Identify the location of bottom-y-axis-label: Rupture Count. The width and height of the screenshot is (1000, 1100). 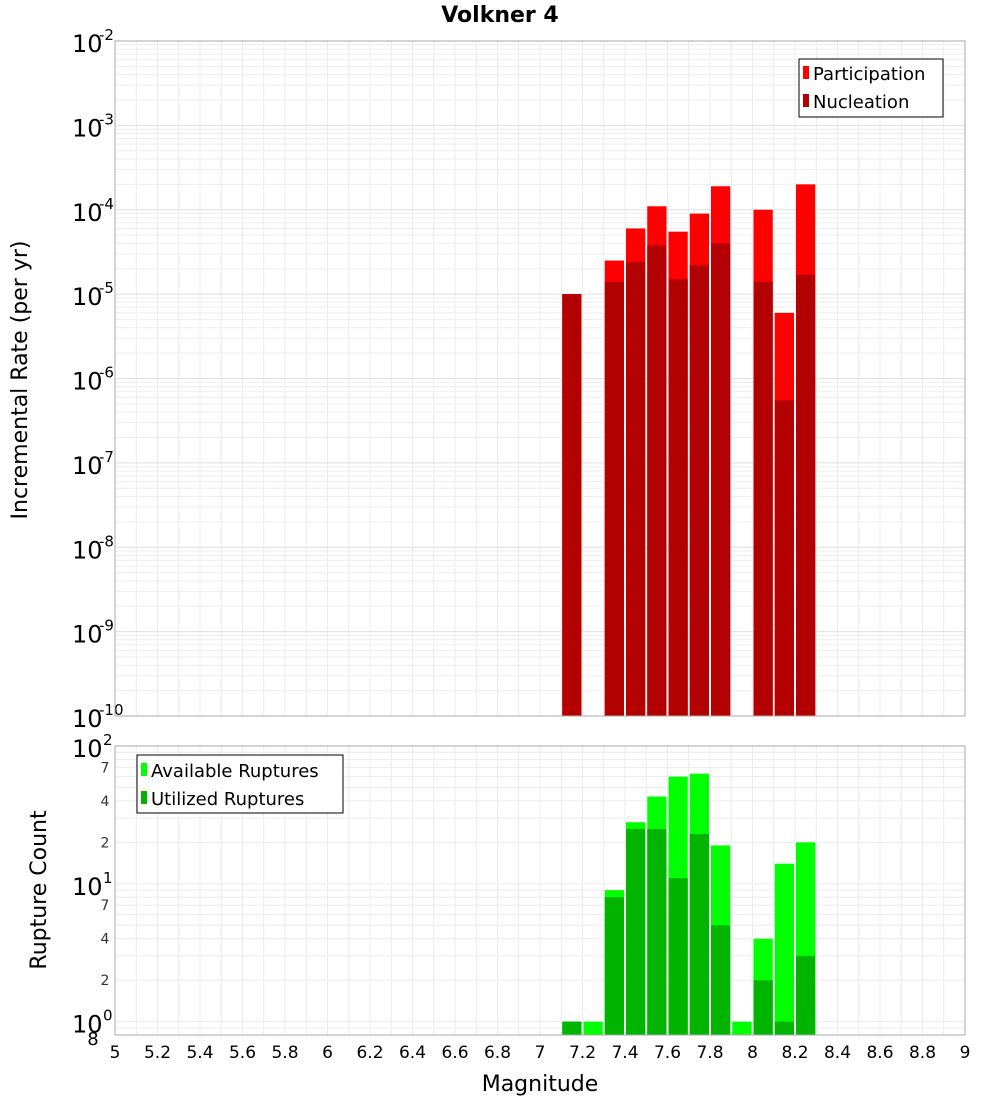
(39, 890).